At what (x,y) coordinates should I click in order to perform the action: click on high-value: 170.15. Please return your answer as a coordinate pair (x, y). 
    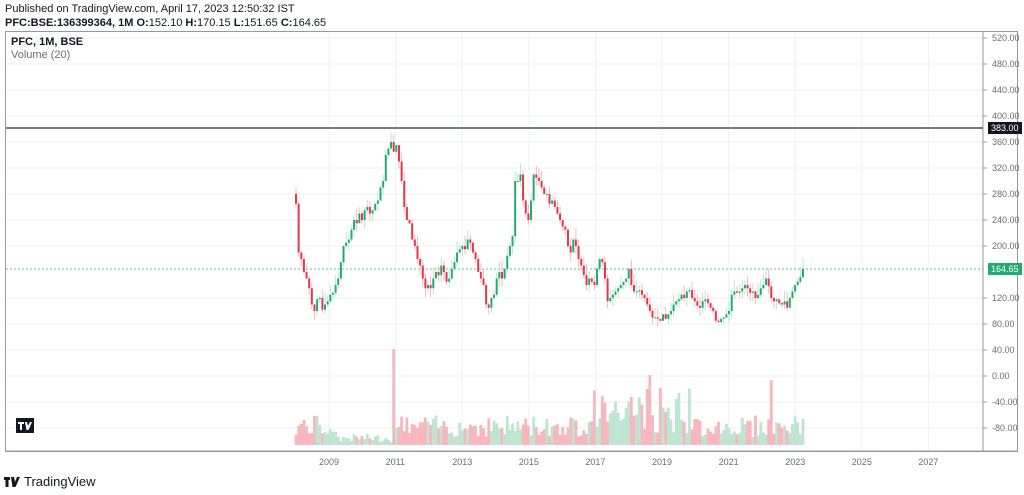
    Looking at the image, I should click on (214, 23).